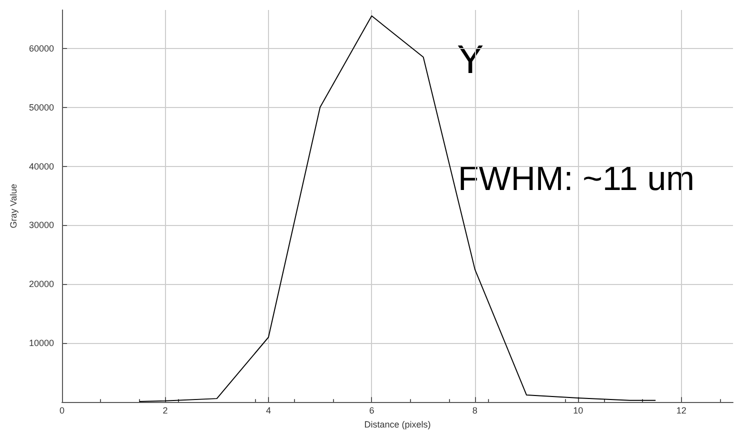 The height and width of the screenshot is (434, 737). Describe the element at coordinates (41, 284) in the screenshot. I see `y-tick-label: 20000` at that location.